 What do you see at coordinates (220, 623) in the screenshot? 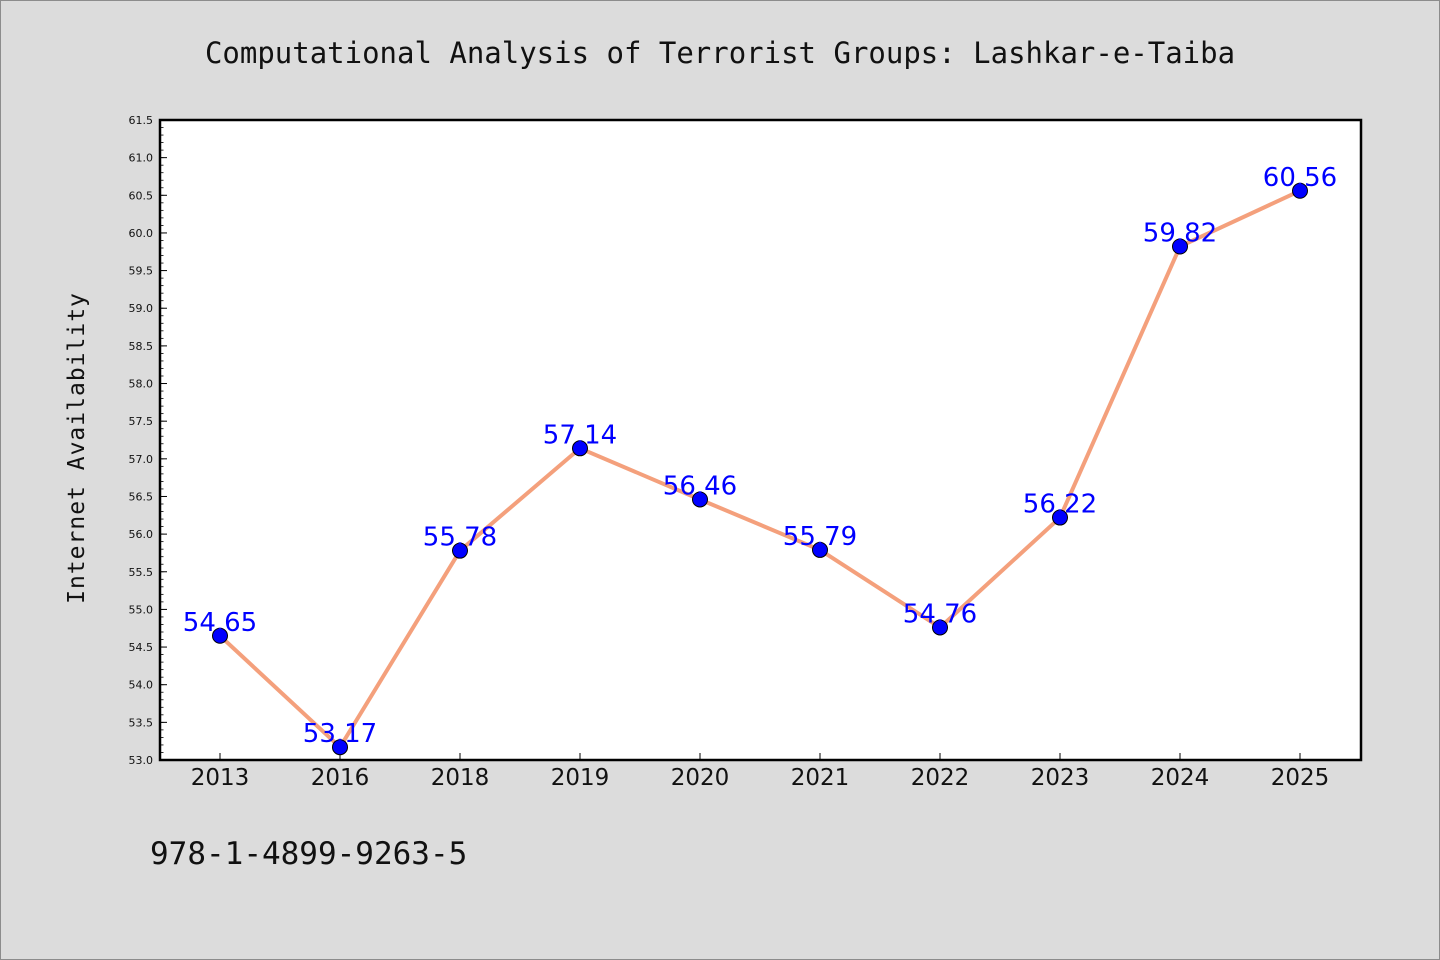
I see `data-label: 54.65` at bounding box center [220, 623].